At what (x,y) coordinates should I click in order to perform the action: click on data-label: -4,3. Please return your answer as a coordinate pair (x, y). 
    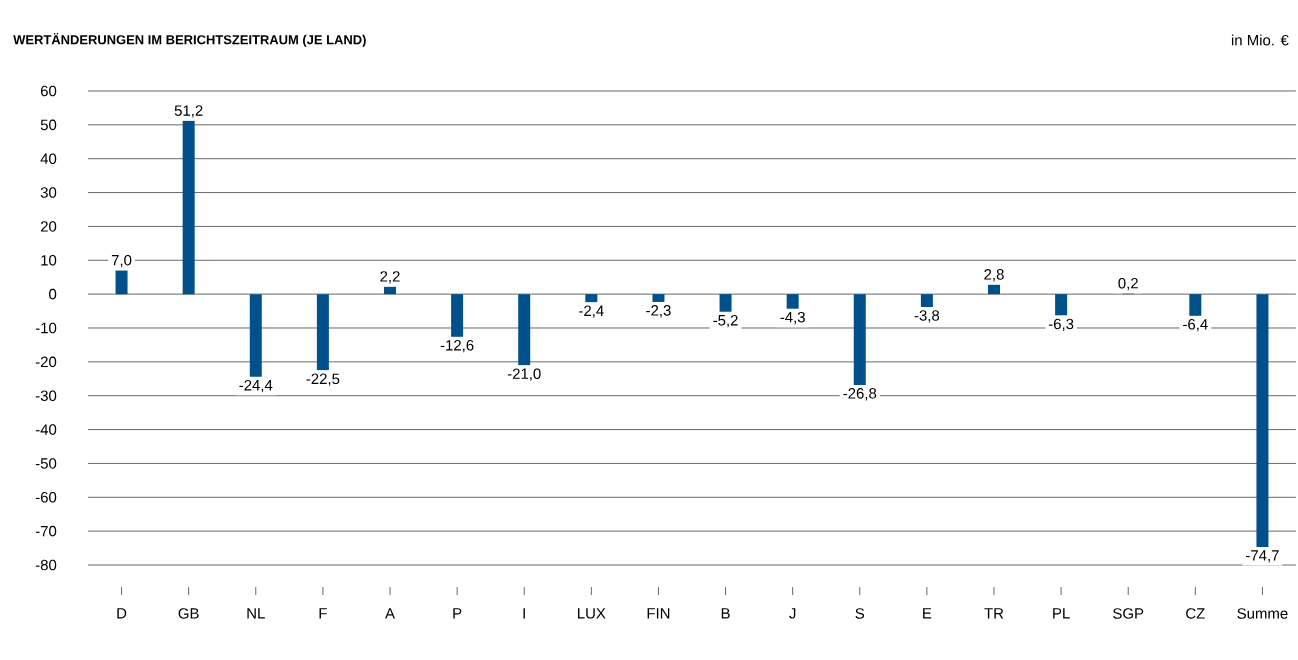
    Looking at the image, I should click on (792, 318).